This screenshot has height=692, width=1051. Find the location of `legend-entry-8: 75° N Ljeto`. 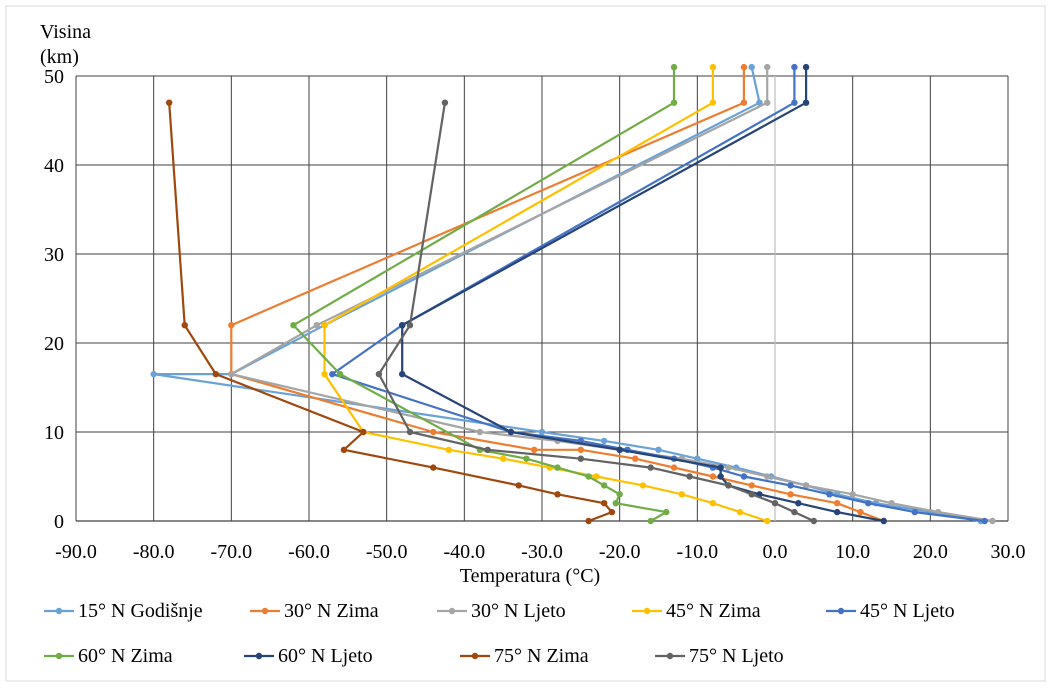

legend-entry-8: 75° N Ljeto is located at coordinates (719, 656).